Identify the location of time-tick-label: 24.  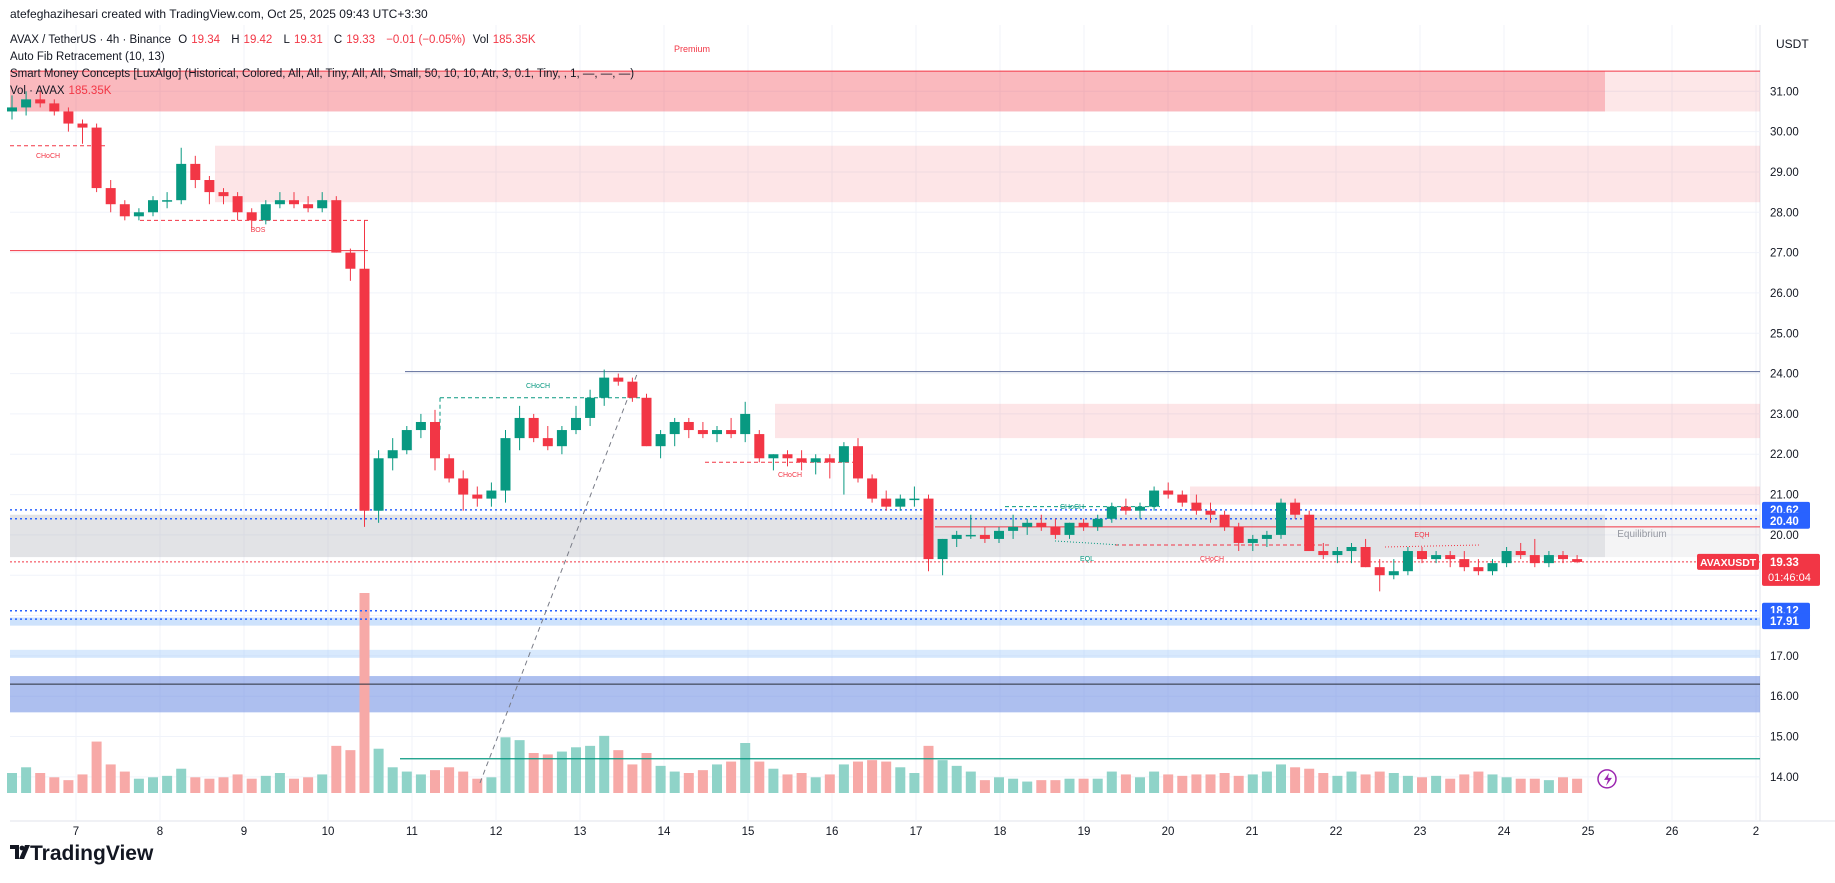
(1504, 832).